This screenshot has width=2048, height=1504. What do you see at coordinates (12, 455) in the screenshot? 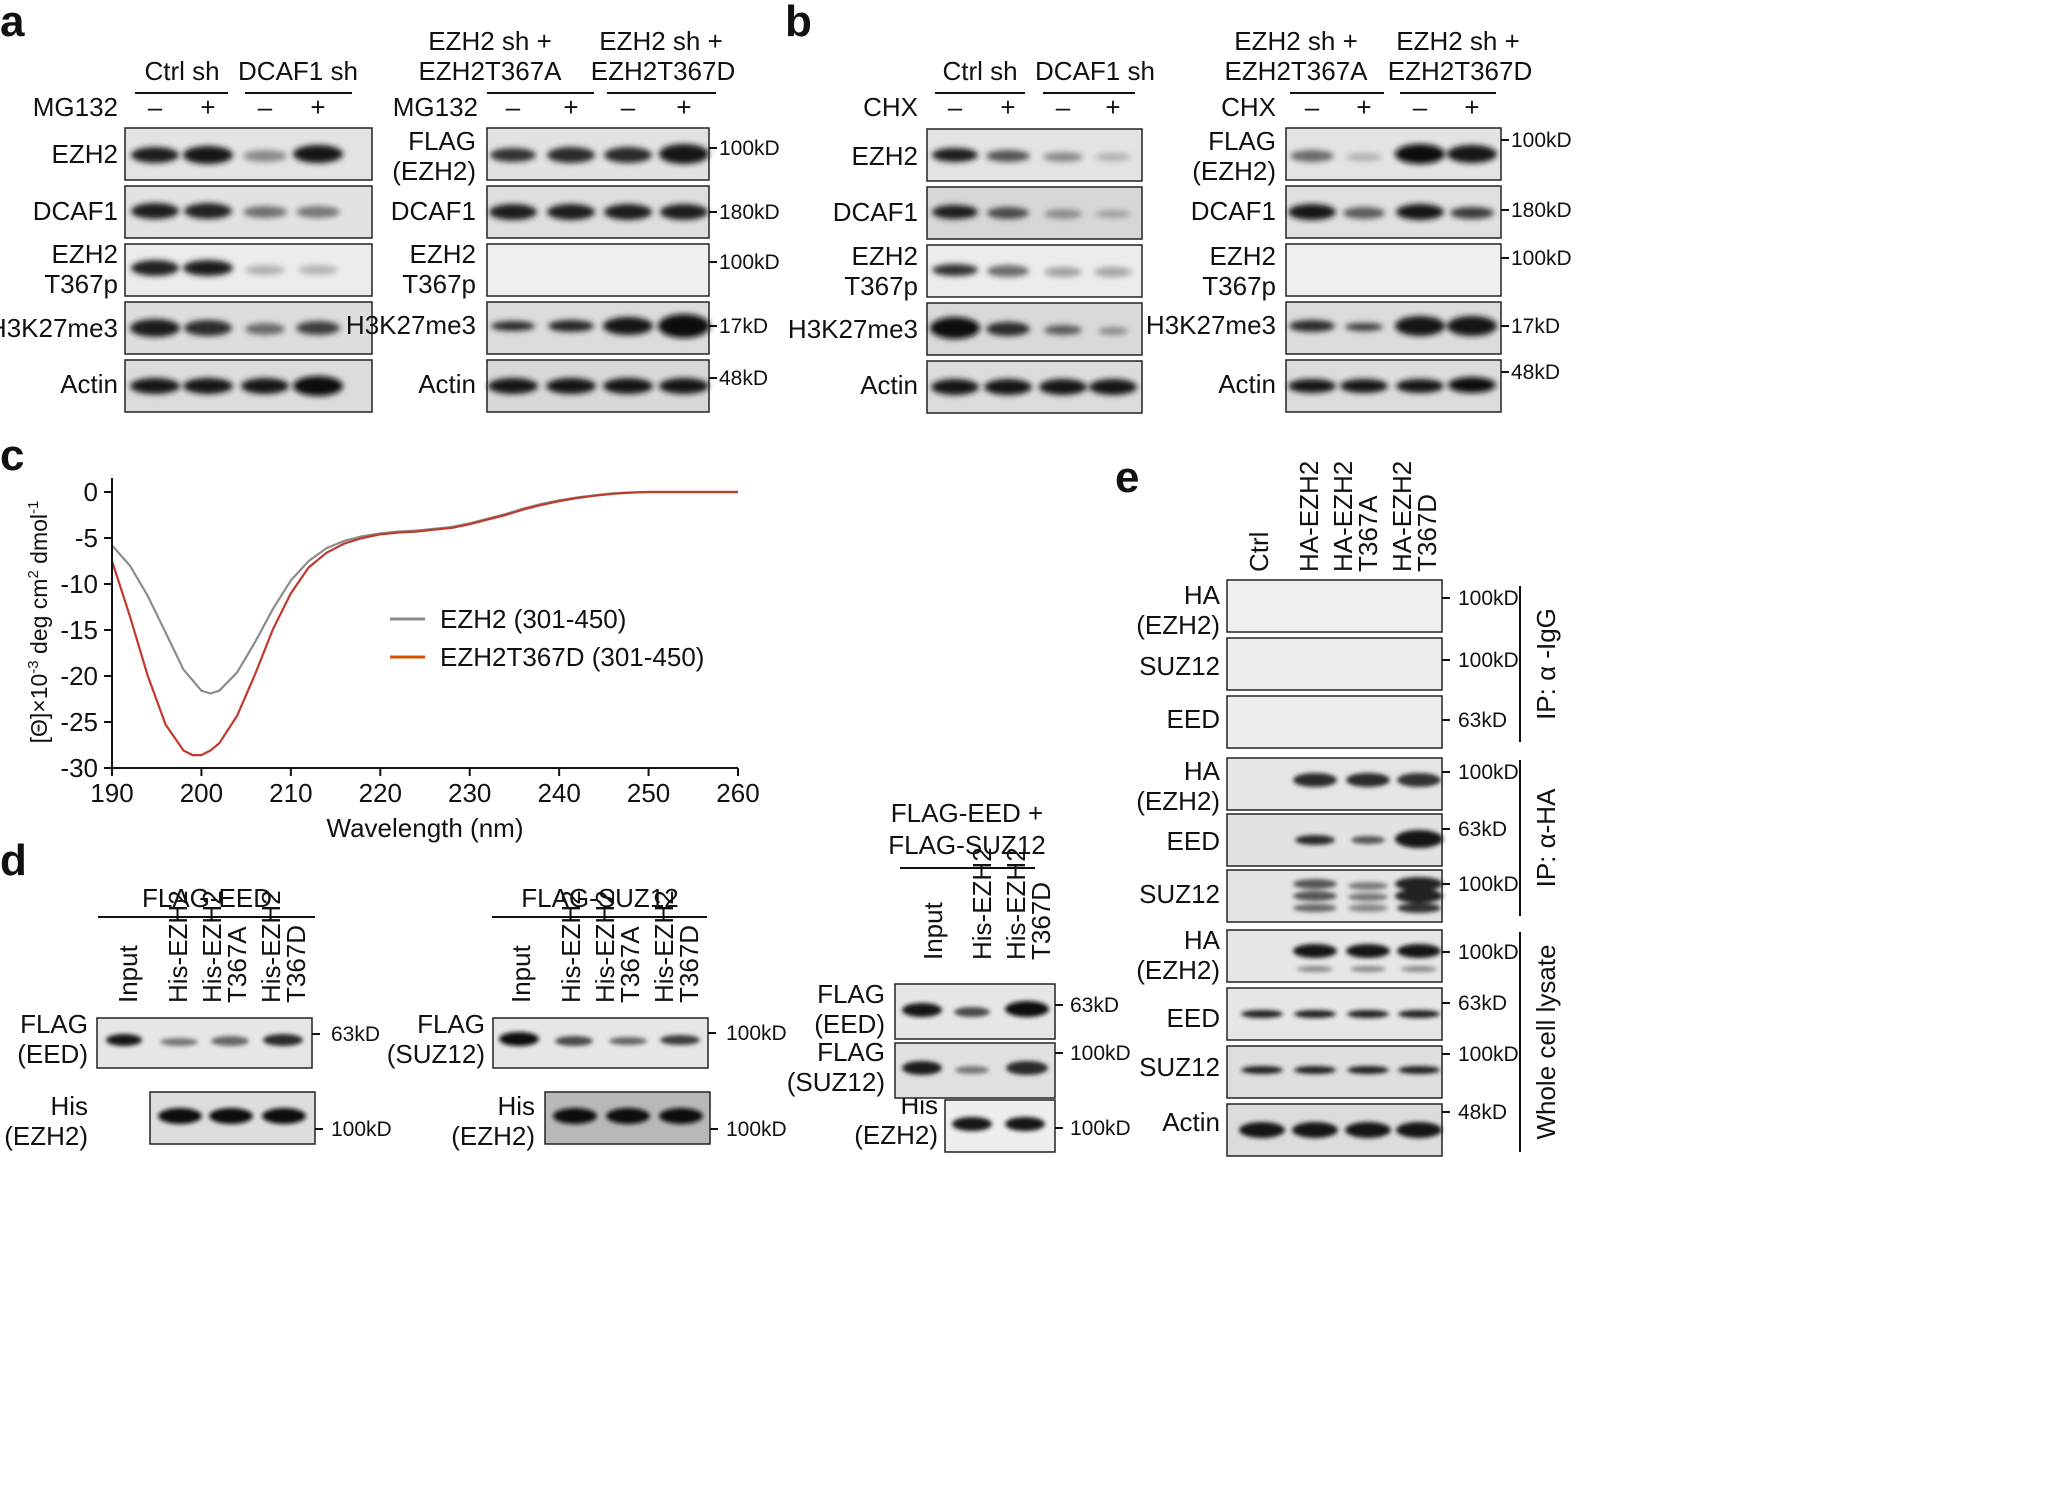
I see `panel-label-c: c` at bounding box center [12, 455].